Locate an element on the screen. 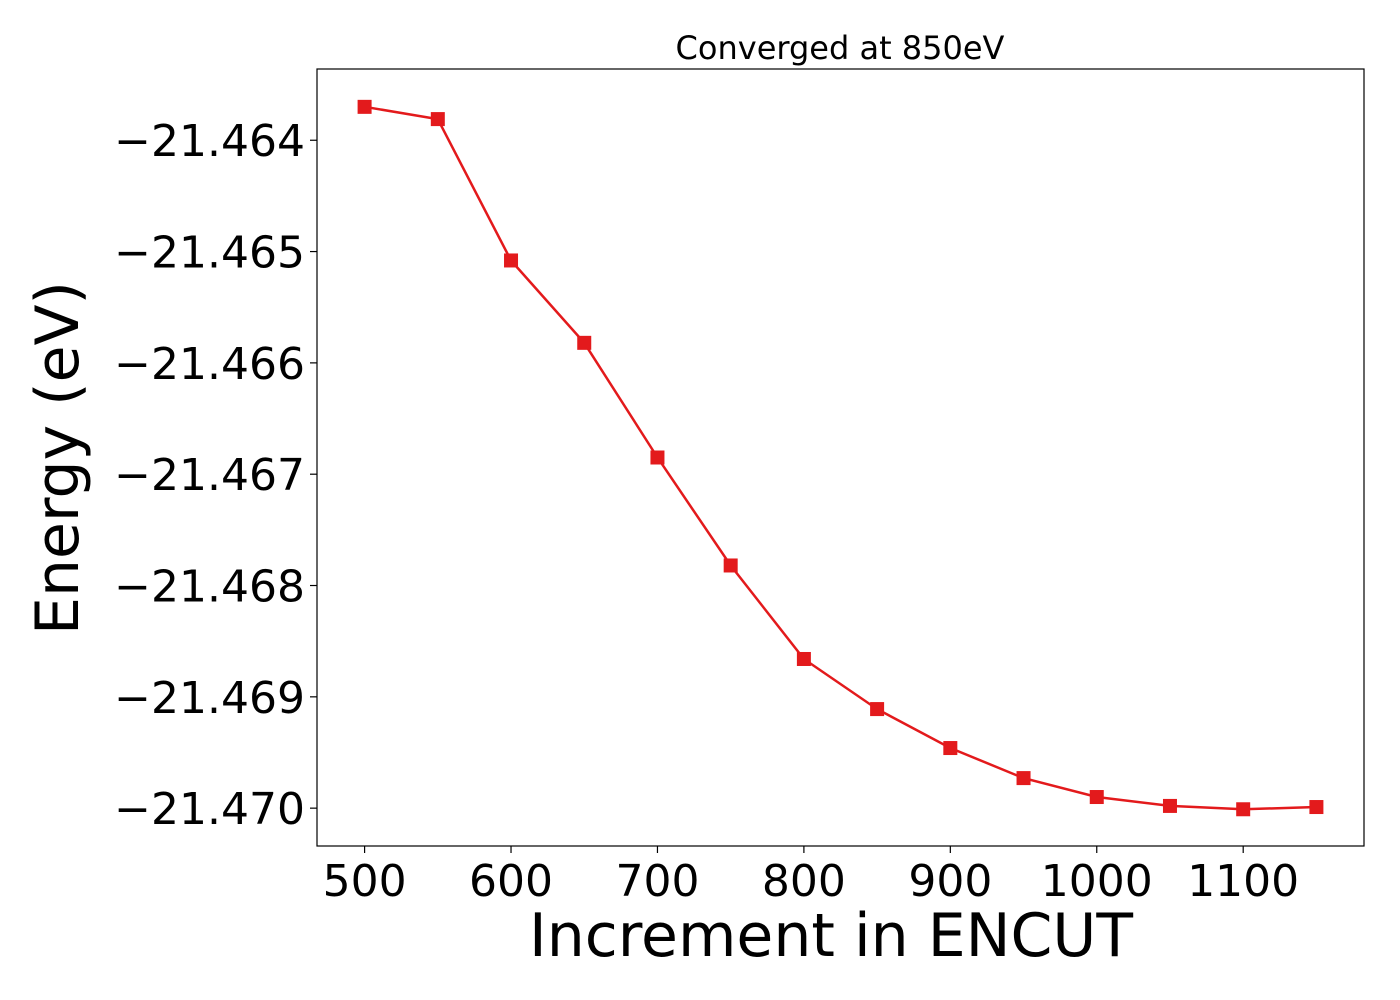 The height and width of the screenshot is (1000, 1400). x-tick-label: 700 is located at coordinates (657, 881).